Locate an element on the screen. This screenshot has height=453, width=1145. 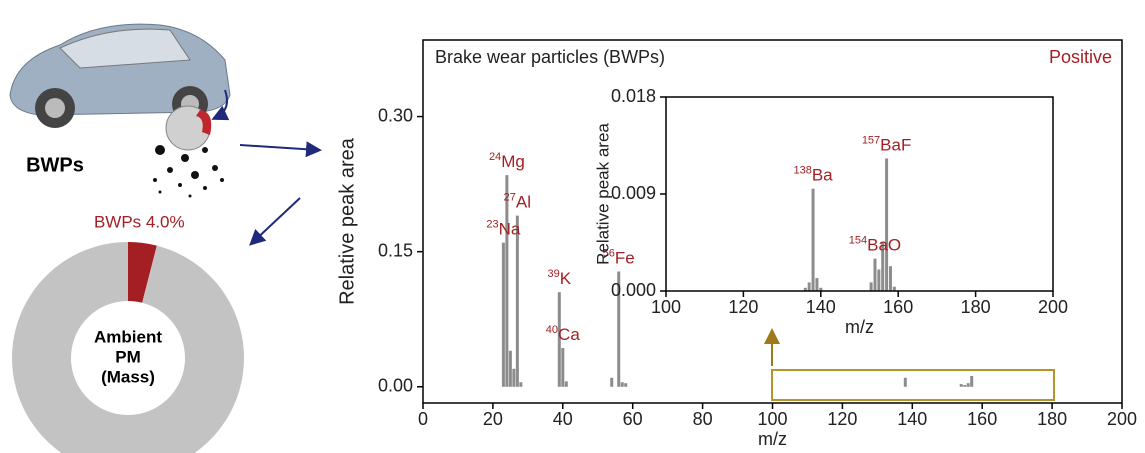
peak-label: 40Ca is located at coordinates (563, 334).